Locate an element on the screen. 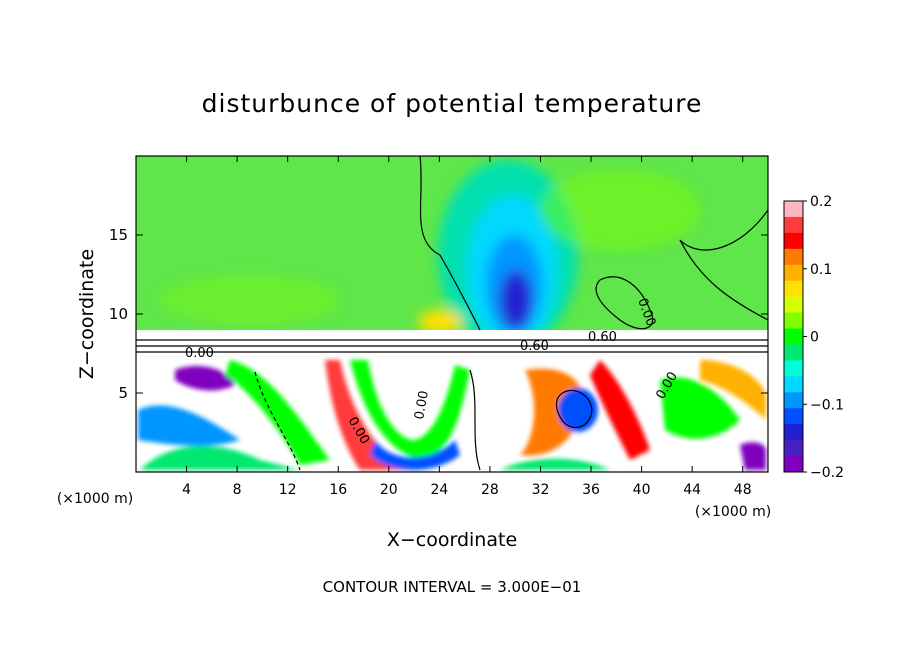  lower-purple-left is located at coordinates (205, 378).